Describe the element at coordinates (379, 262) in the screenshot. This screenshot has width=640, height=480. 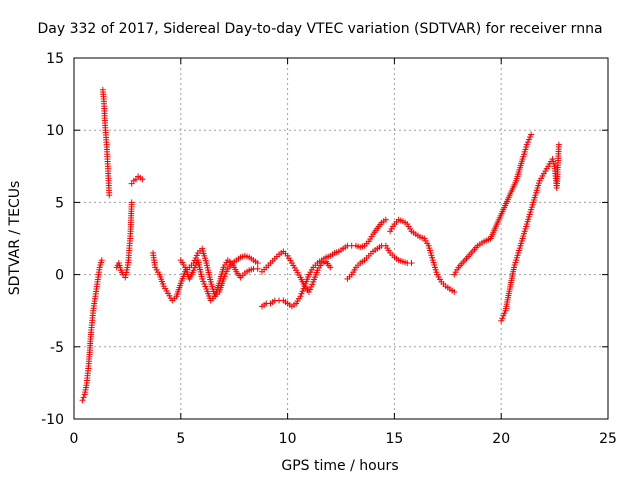
I see `series-seg9` at that location.